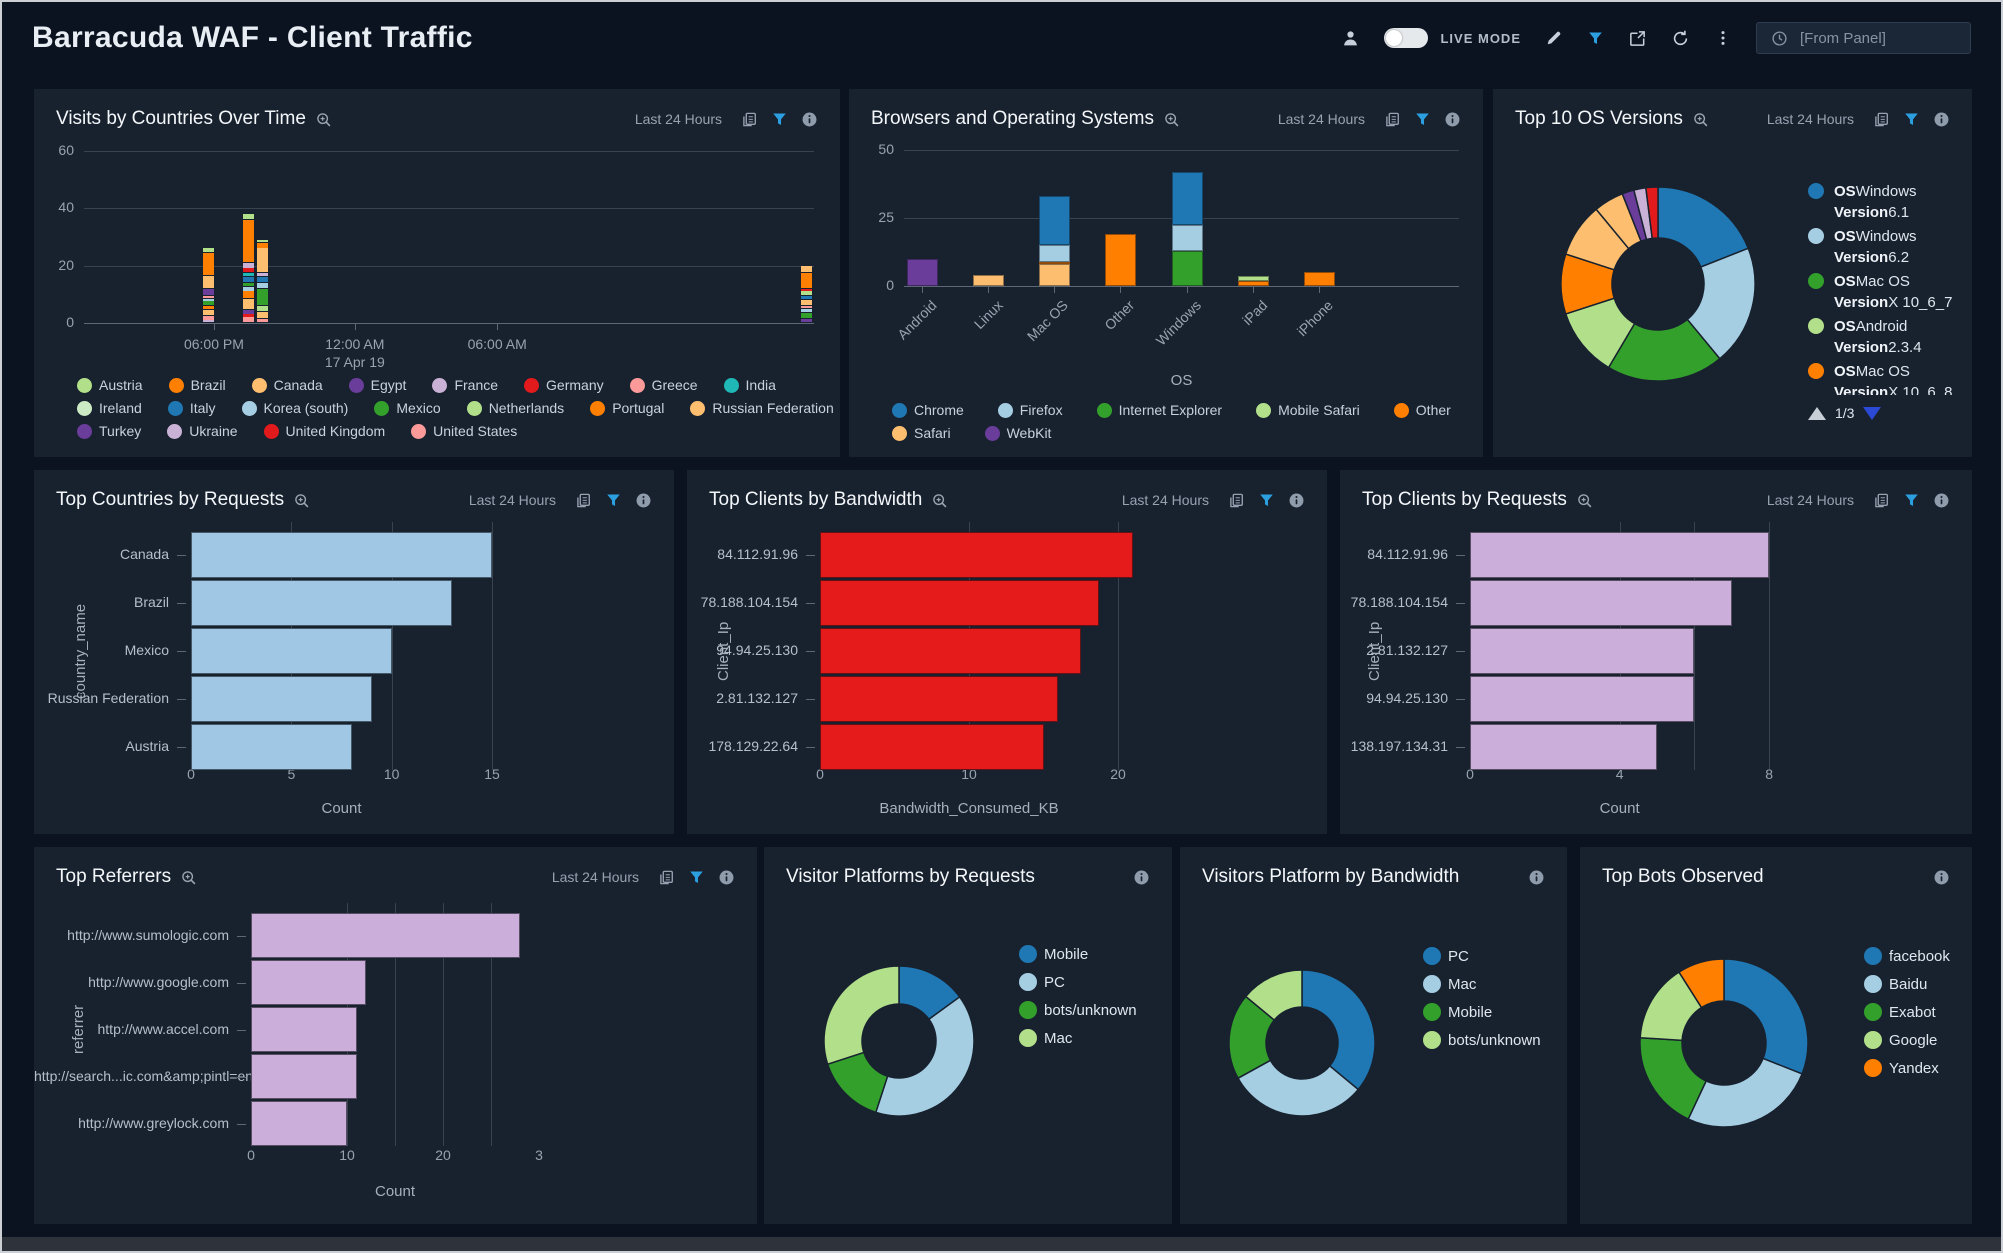  Describe the element at coordinates (1900, 1012) in the screenshot. I see `legend-item-exabot: Exabot` at that location.